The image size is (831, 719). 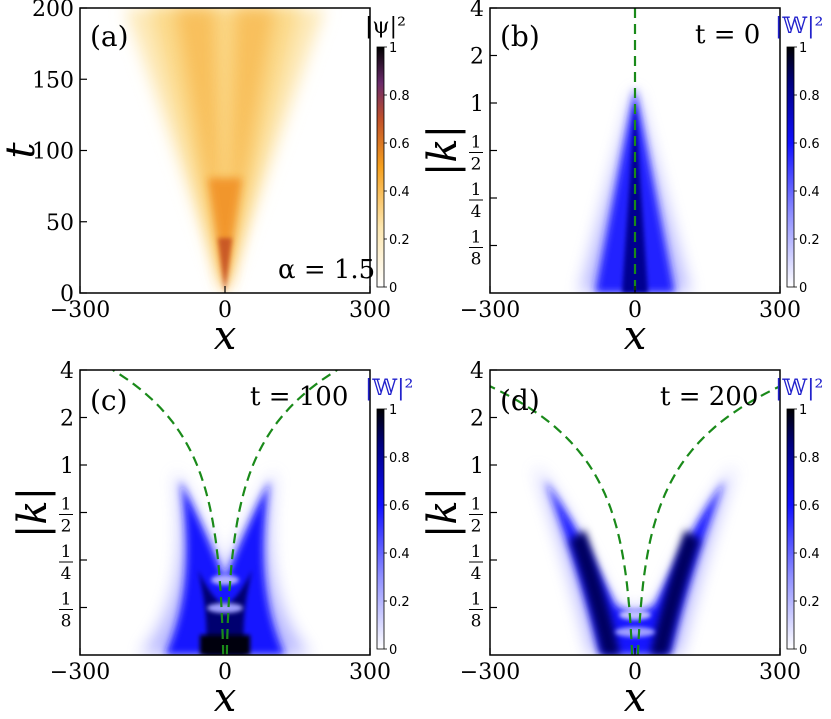 What do you see at coordinates (490, 672) in the screenshot?
I see `xtick-label-d: −300` at bounding box center [490, 672].